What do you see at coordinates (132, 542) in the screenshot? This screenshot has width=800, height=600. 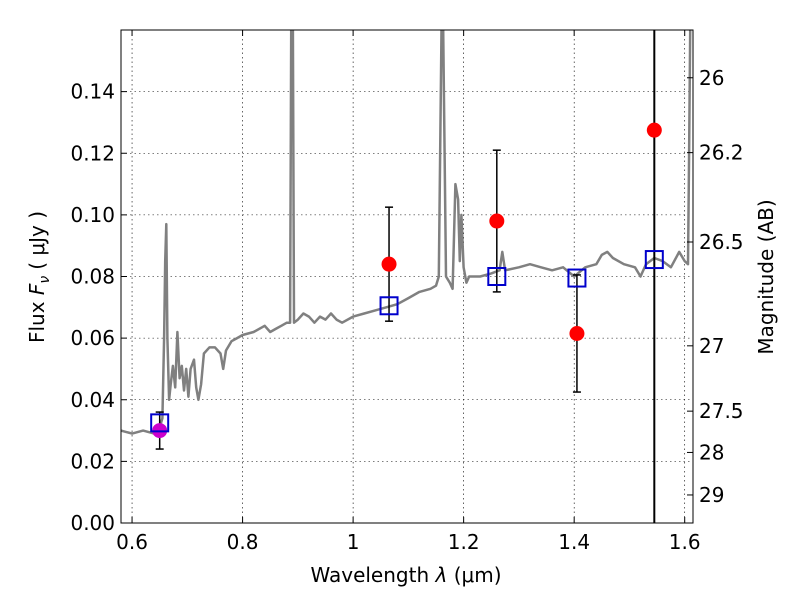 I see `x-tick-label: 0.6` at bounding box center [132, 542].